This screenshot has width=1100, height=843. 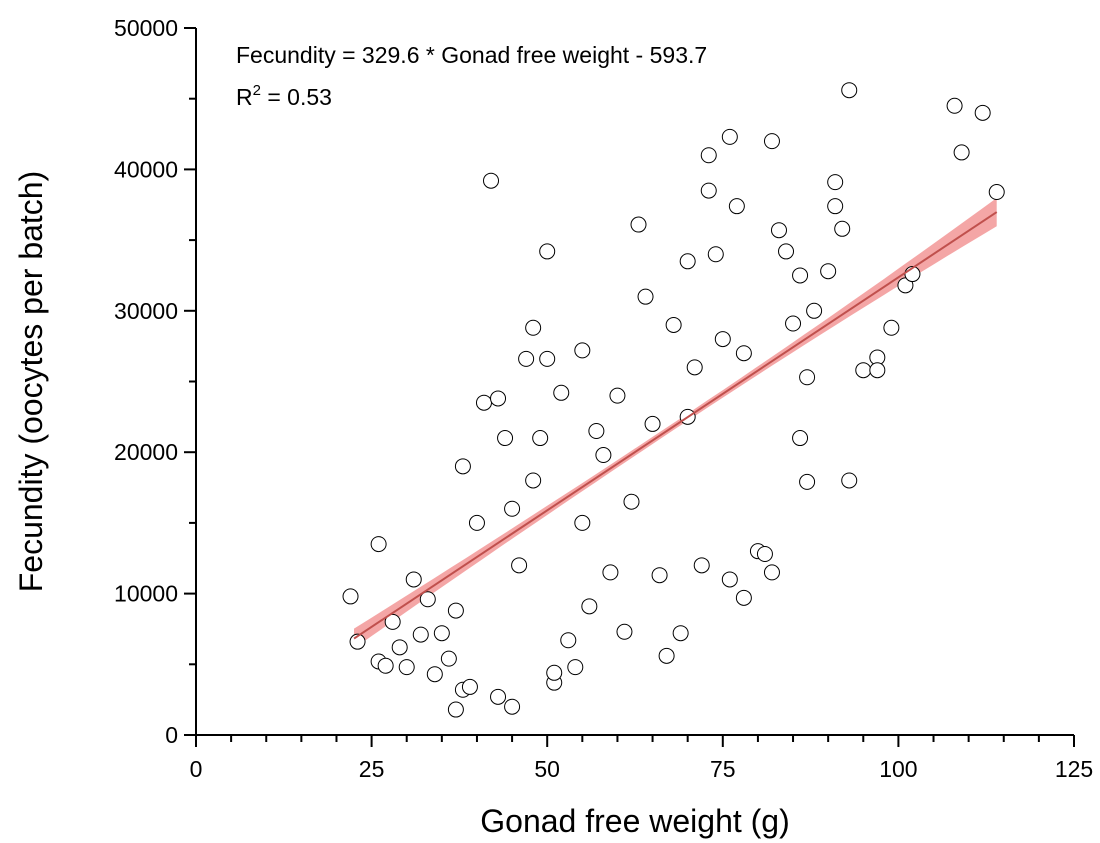 I want to click on r-squared-label: R2 = 0.53, so click(x=284, y=96).